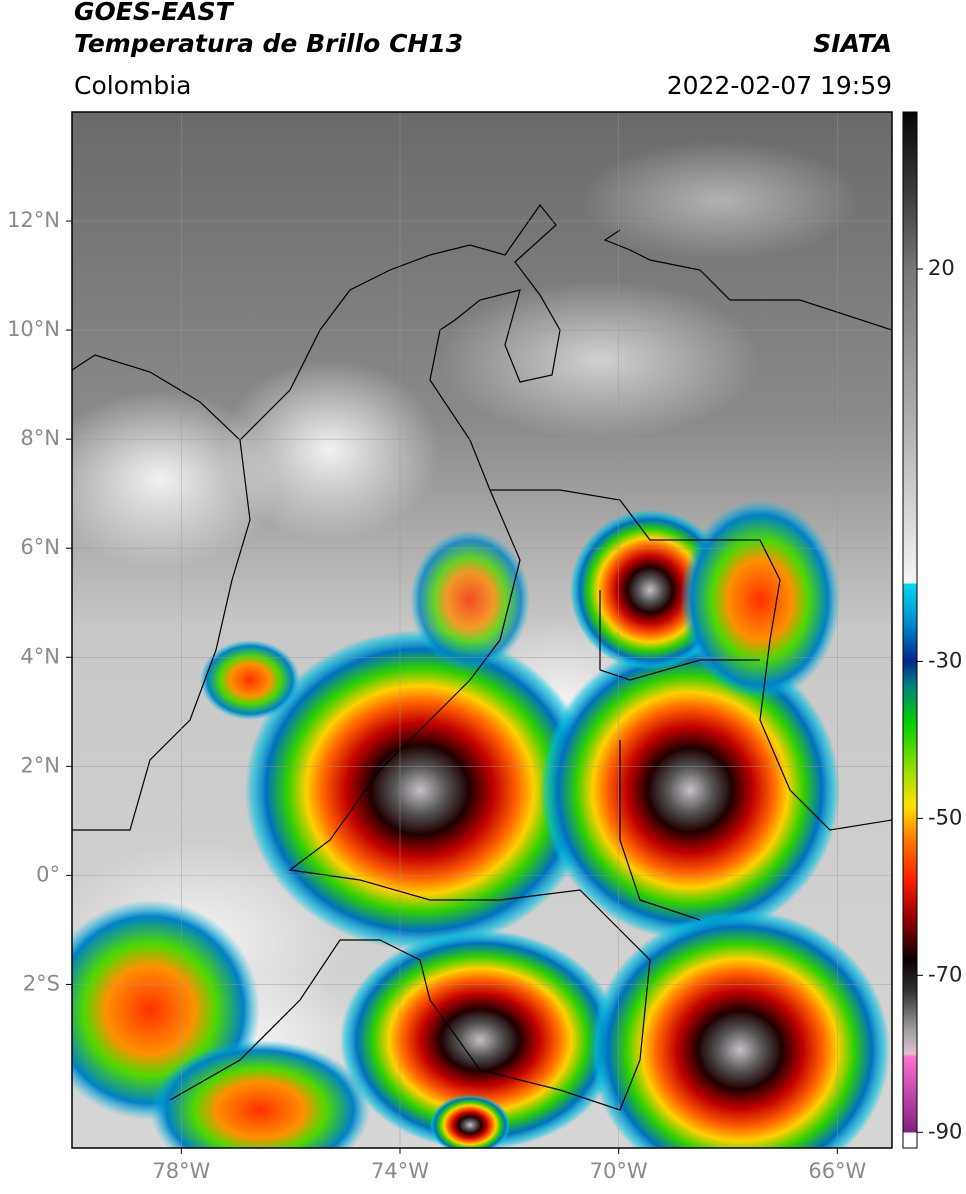 The width and height of the screenshot is (966, 1194). Describe the element at coordinates (41, 983) in the screenshot. I see `y-tick-label: 2°S` at that location.